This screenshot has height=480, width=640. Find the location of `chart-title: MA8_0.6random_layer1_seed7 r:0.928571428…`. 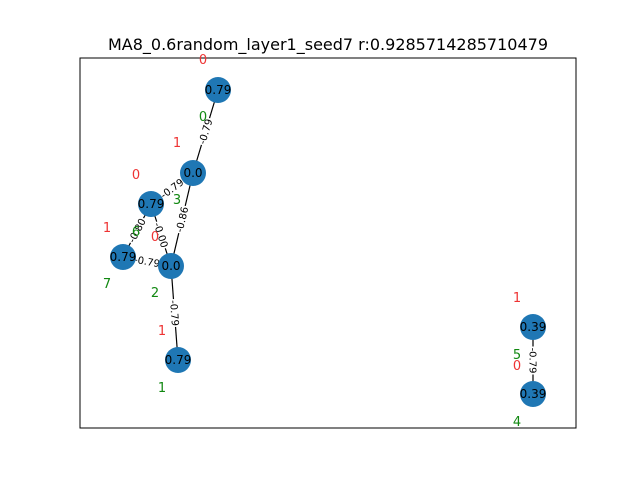

chart-title: MA8_0.6random_layer1_seed7 r:0.928571428… is located at coordinates (328, 45).